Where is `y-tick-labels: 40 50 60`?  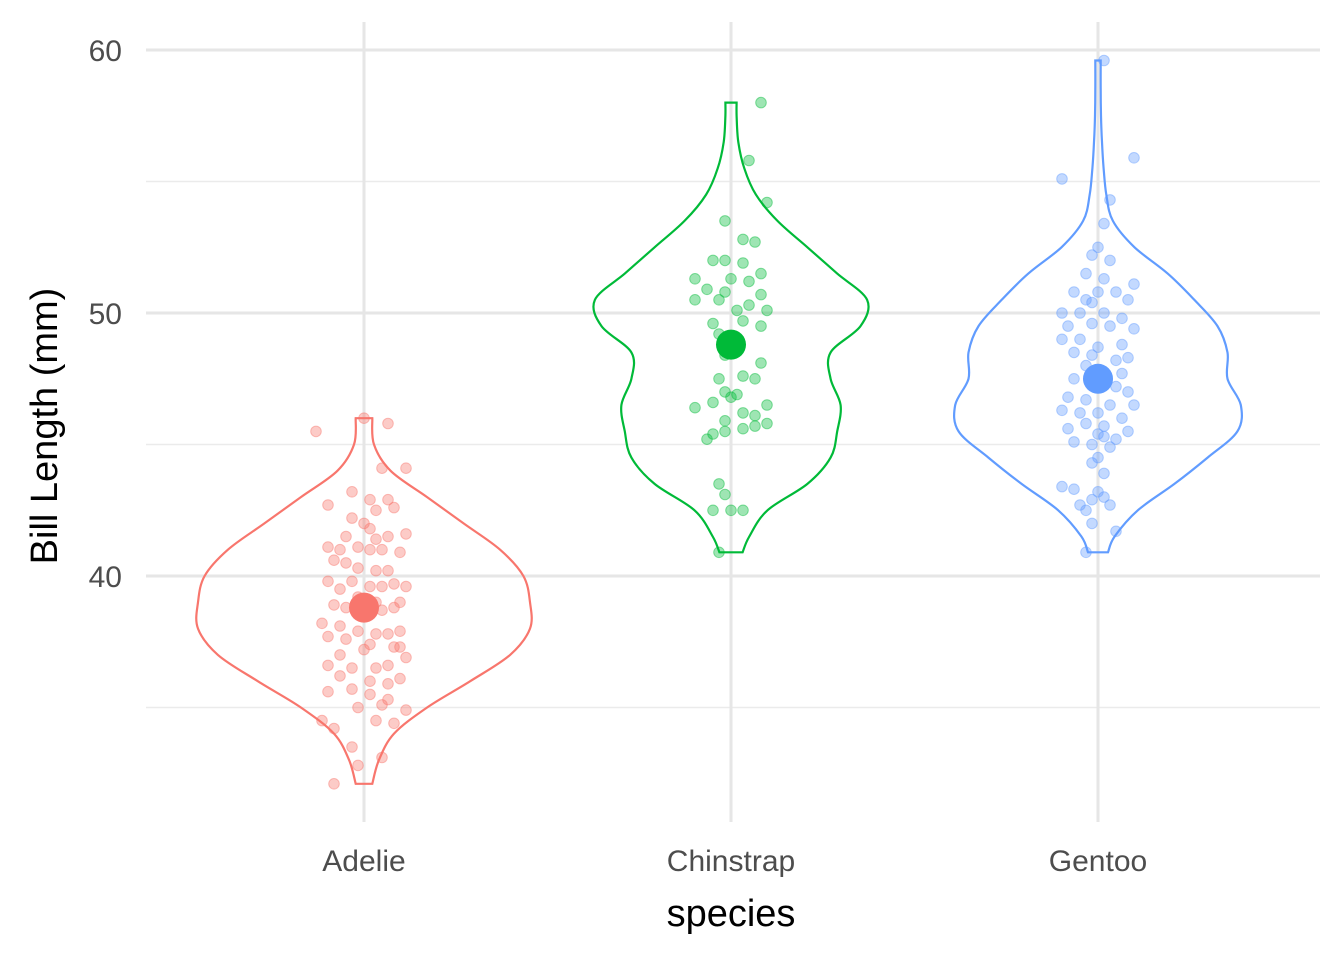 y-tick-labels: 40 50 60 is located at coordinates (105, 314).